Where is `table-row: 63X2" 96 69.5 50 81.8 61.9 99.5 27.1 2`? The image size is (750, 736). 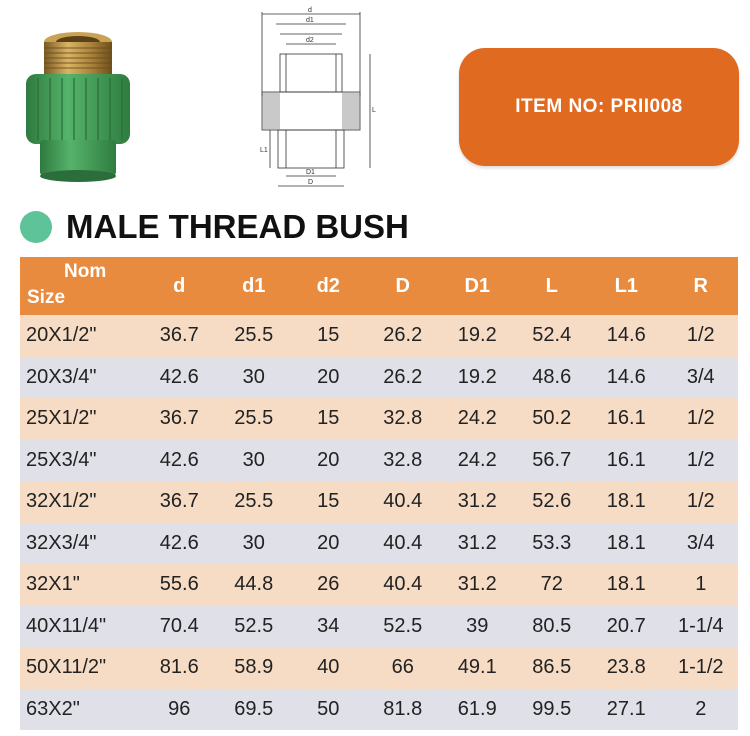
table-row: 63X2" 96 69.5 50 81.8 61.9 99.5 27.1 2 is located at coordinates (379, 709).